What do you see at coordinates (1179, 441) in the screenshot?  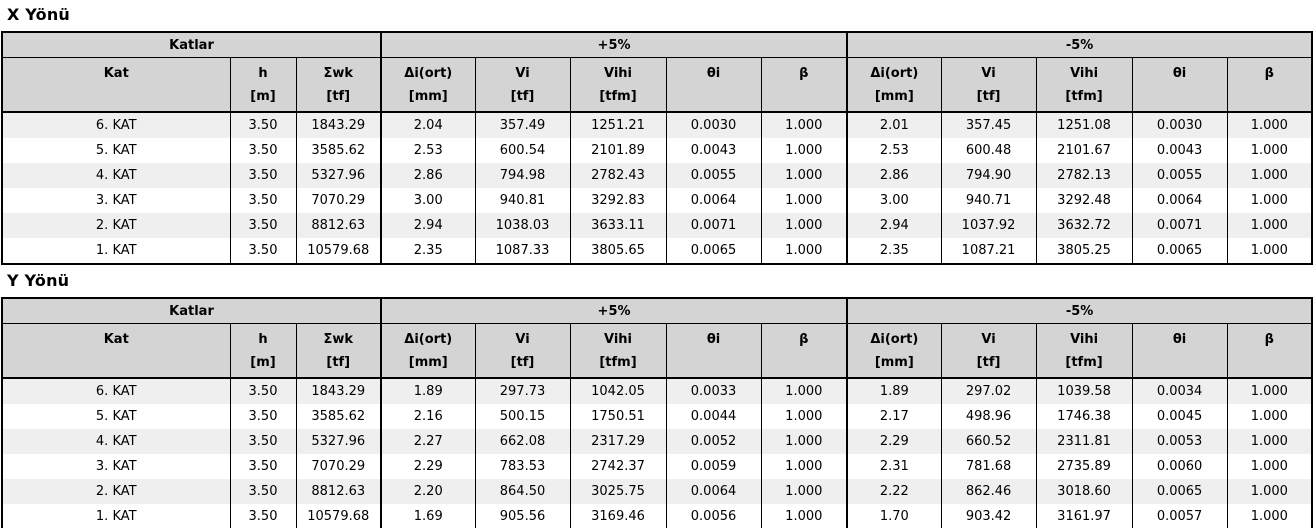 I see `cell-minus-theta-i: 0.0053` at bounding box center [1179, 441].